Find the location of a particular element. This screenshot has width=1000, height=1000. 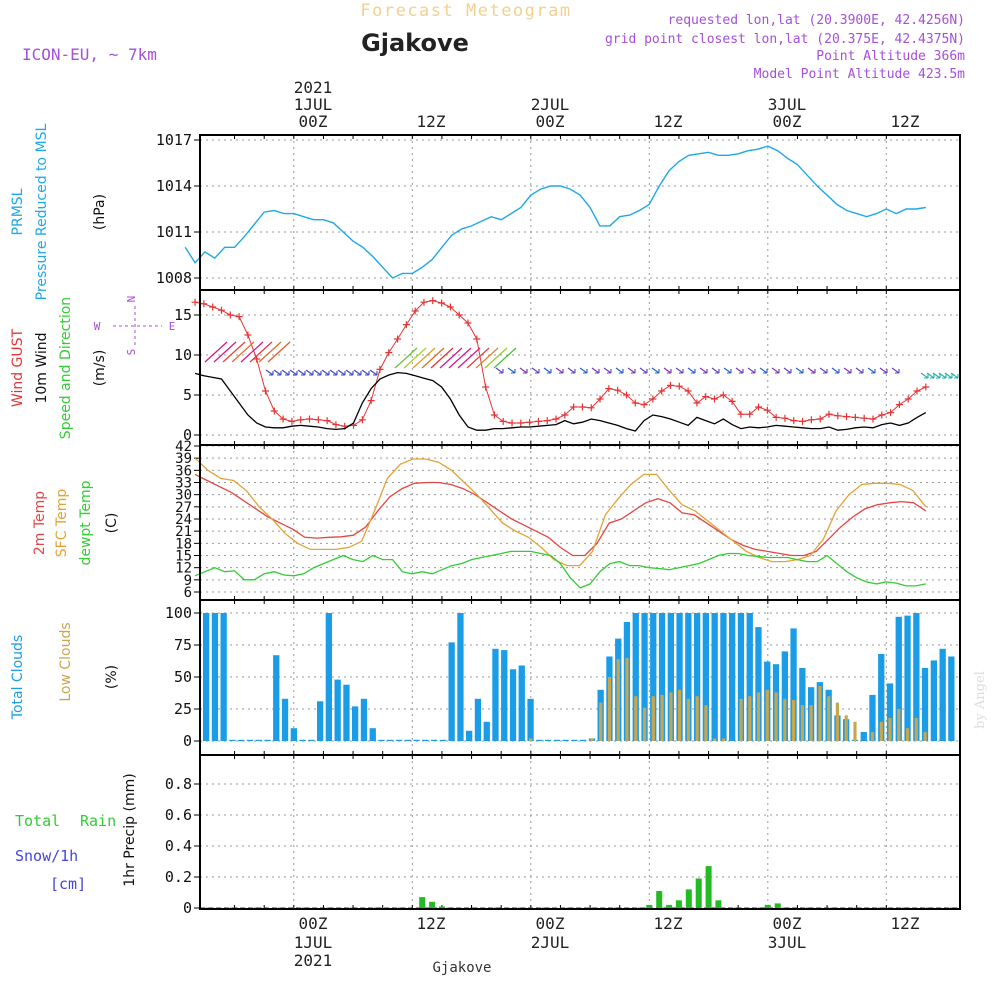

y-tick-label-0: 1017 is located at coordinates (174, 140).